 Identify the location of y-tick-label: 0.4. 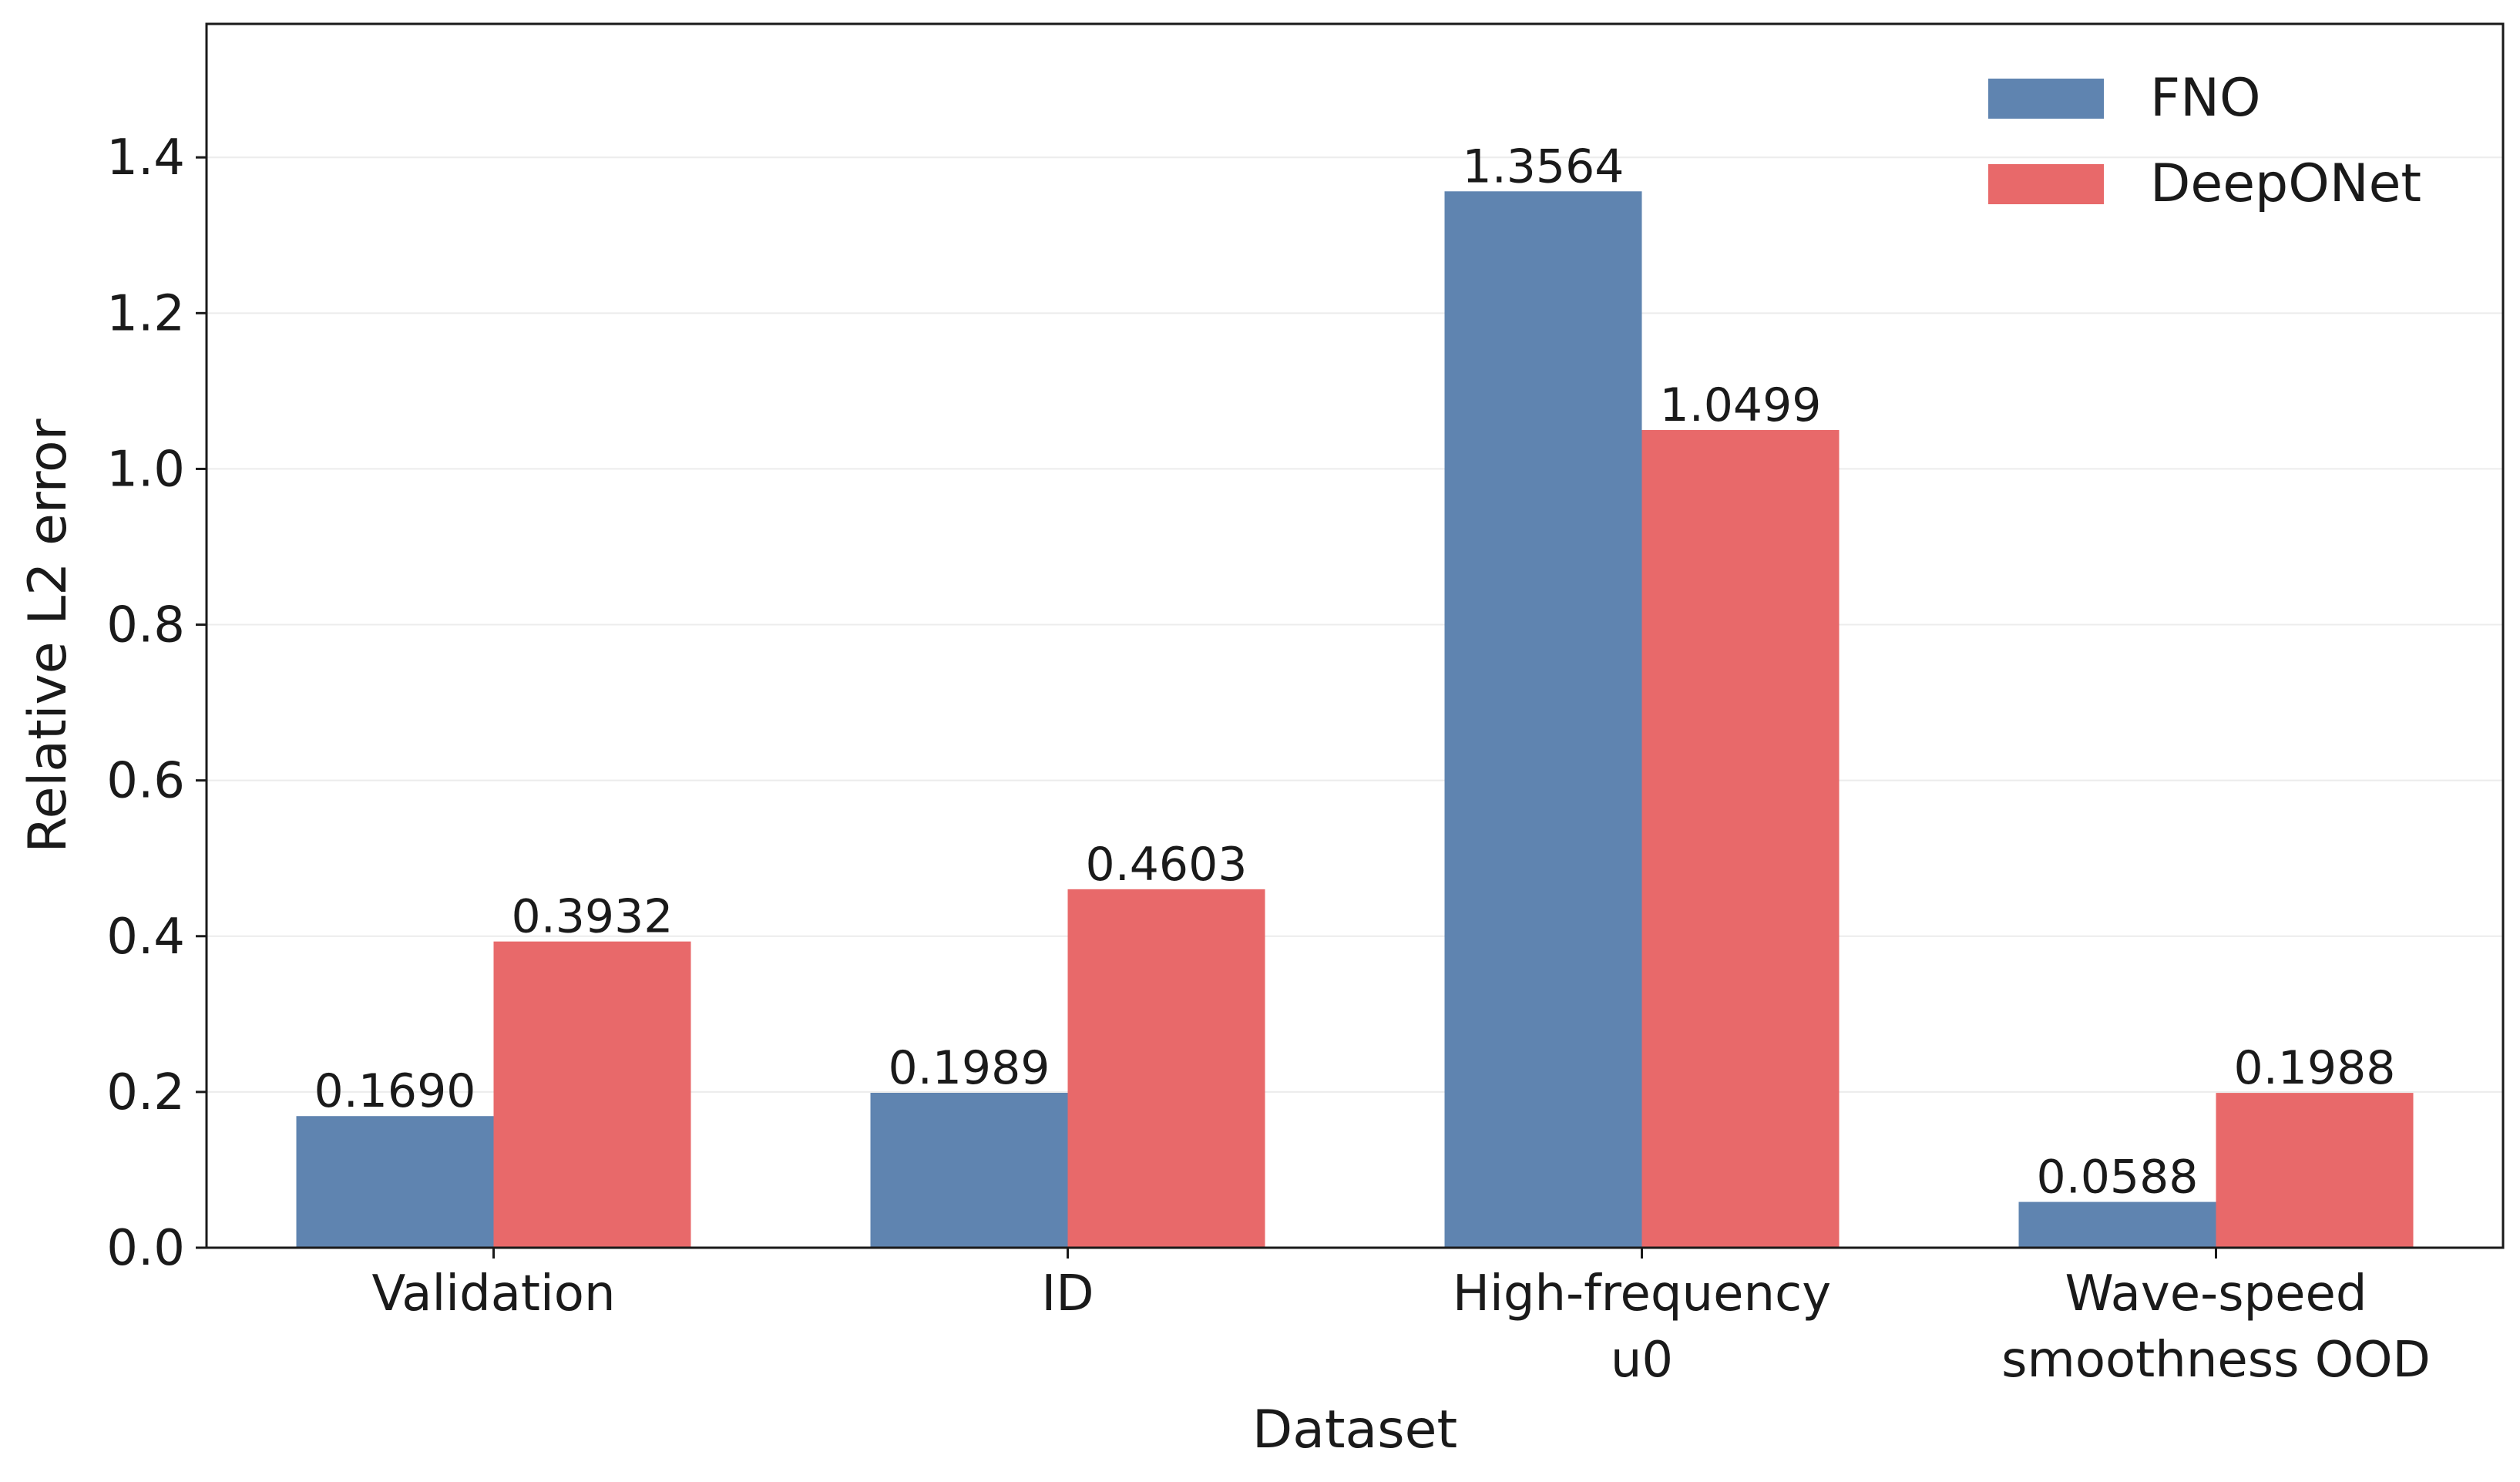
(146, 938).